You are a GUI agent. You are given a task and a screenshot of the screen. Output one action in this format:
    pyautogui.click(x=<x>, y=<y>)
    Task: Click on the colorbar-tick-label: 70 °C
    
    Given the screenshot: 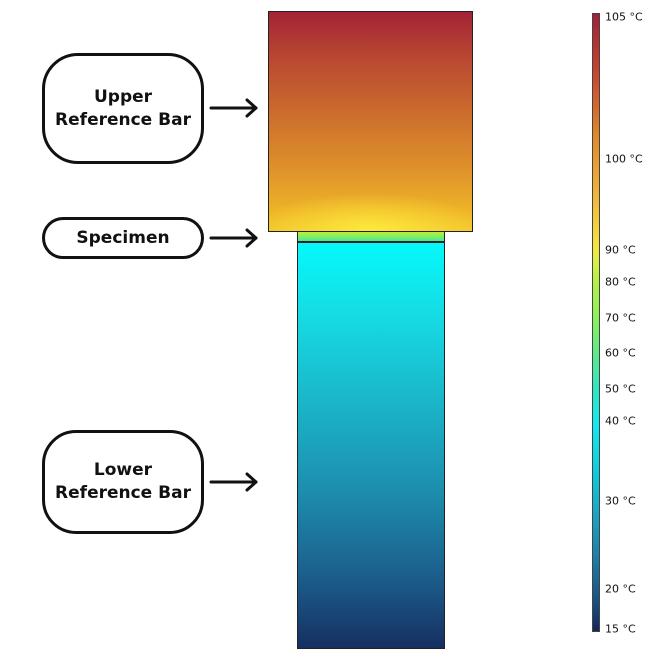 What is the action you would take?
    pyautogui.click(x=620, y=318)
    